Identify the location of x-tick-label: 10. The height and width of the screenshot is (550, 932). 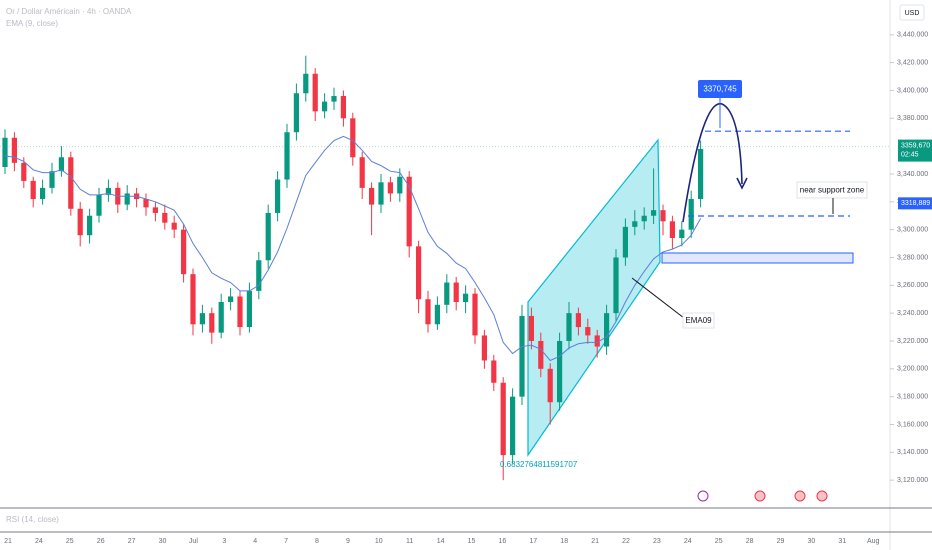
(379, 541).